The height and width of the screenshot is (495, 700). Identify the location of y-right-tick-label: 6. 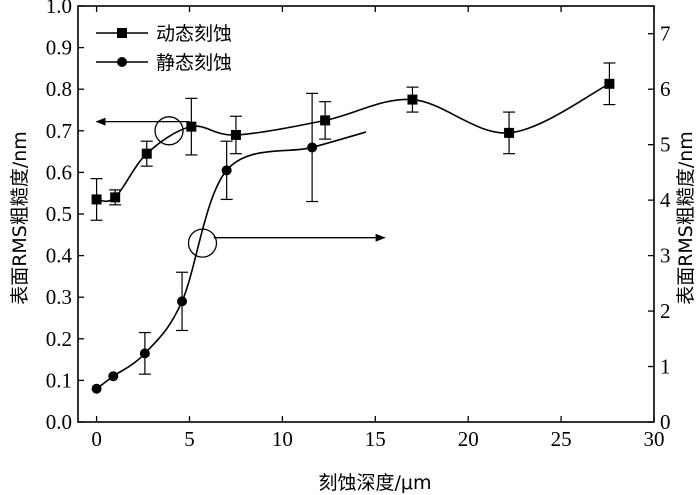
(665, 89).